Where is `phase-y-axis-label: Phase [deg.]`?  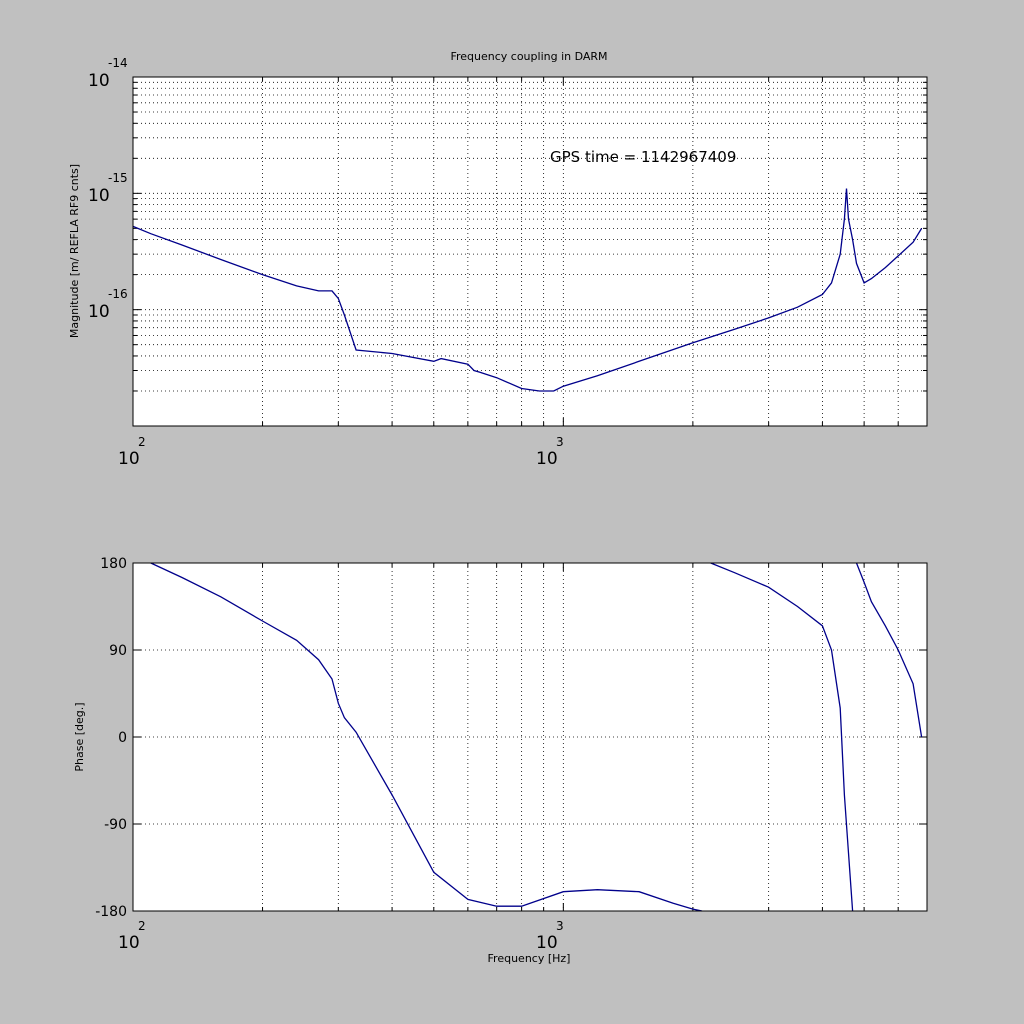
phase-y-axis-label: Phase [deg.] is located at coordinates (79, 736).